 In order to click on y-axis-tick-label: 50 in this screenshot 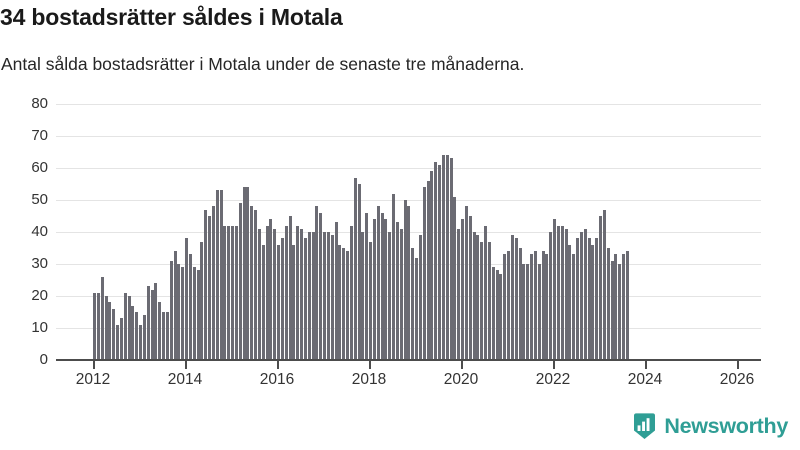, I will do `click(39, 199)`.